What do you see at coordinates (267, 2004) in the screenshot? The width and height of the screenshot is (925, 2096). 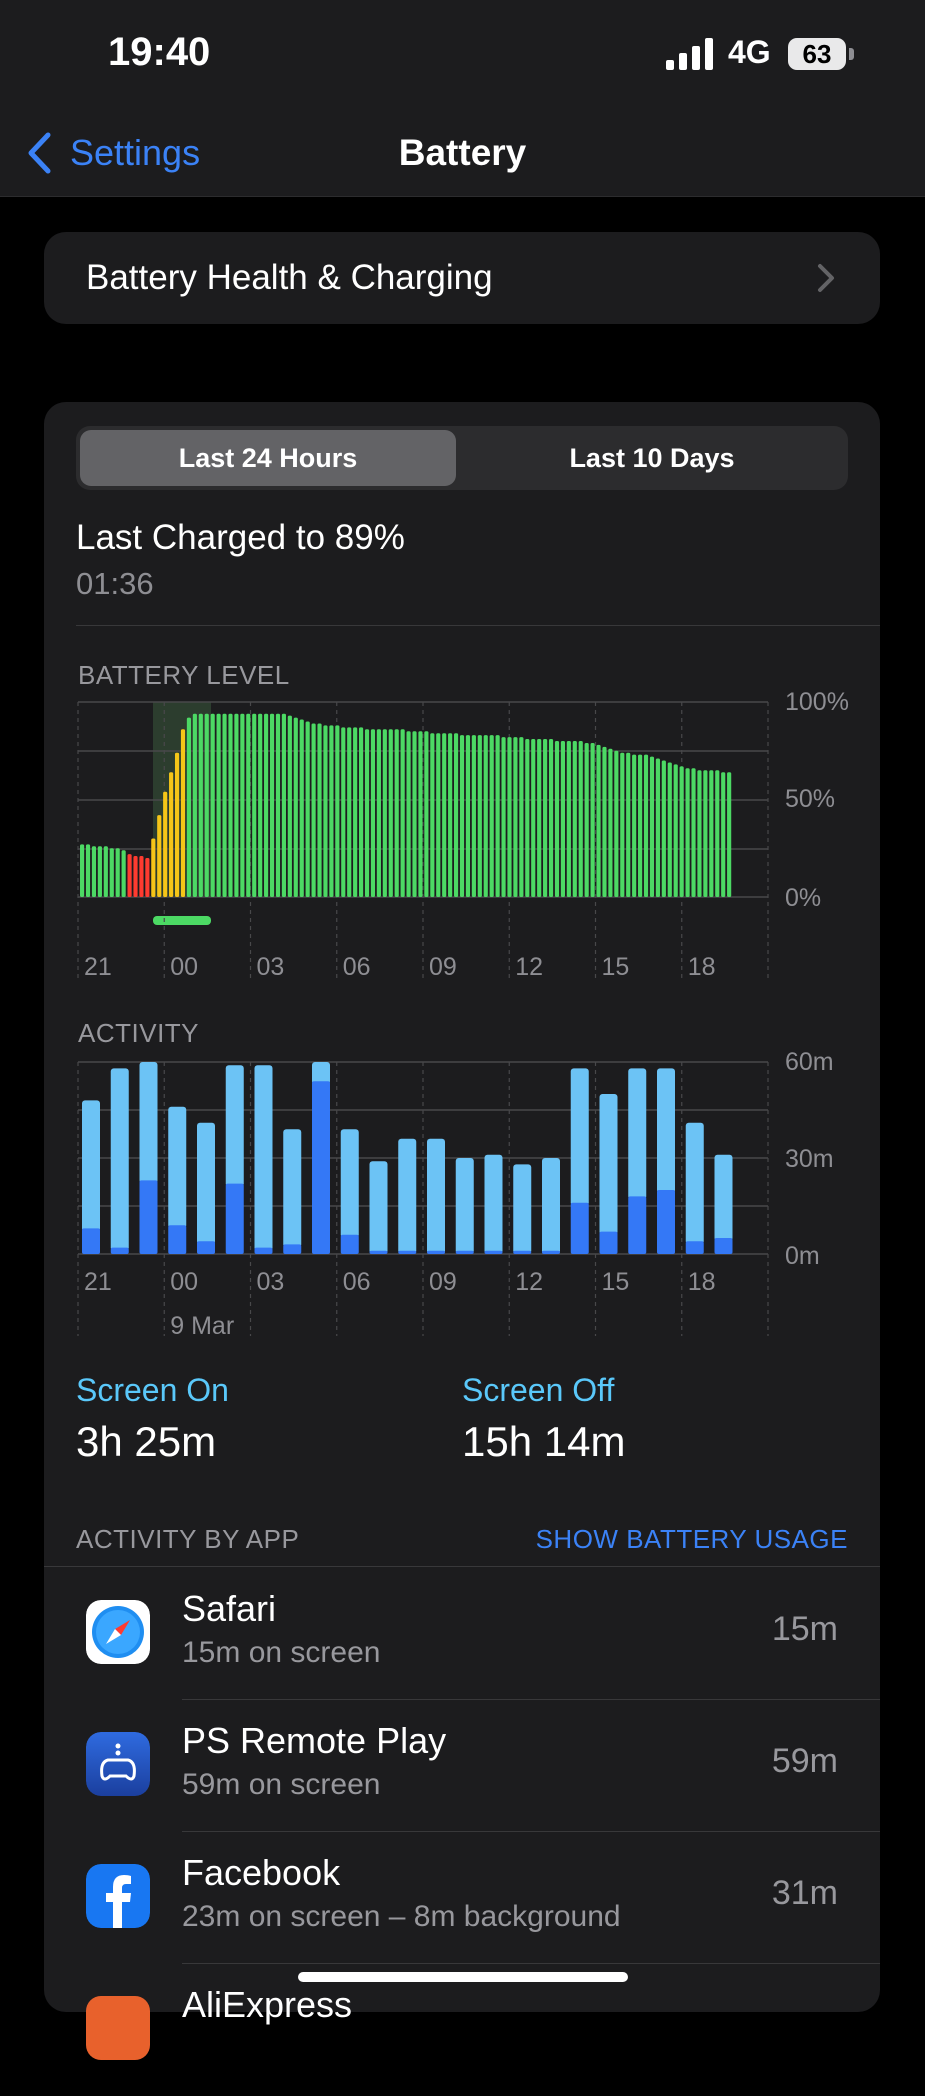 I see `app-name: AliExpress` at bounding box center [267, 2004].